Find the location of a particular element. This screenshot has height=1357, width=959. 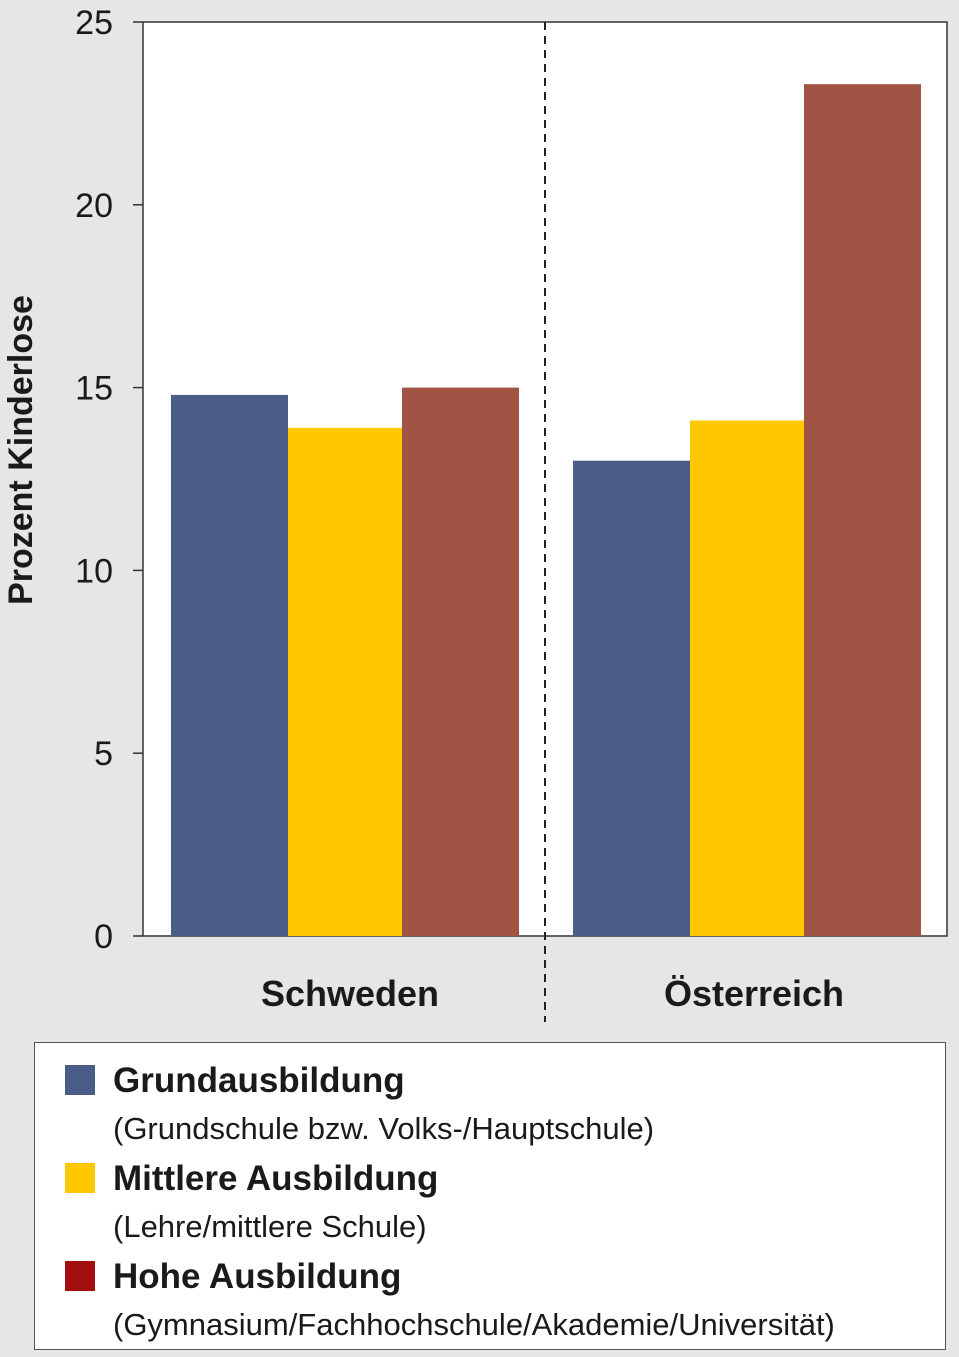

y-tick-label: 5 is located at coordinates (103, 754).